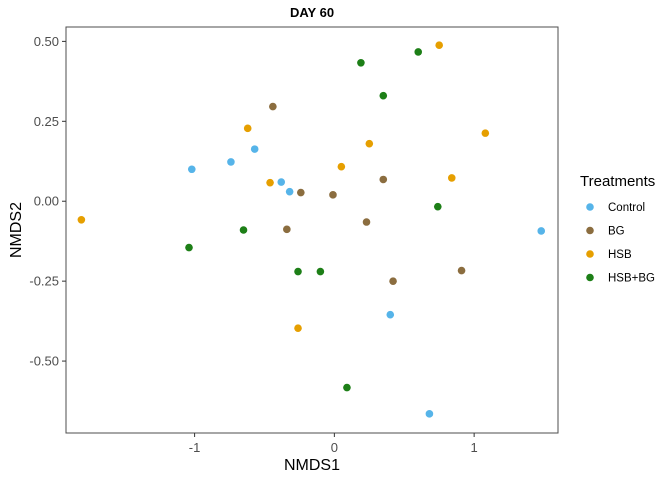 The image size is (672, 480). What do you see at coordinates (195, 447) in the screenshot?
I see `x-tick-label: -1` at bounding box center [195, 447].